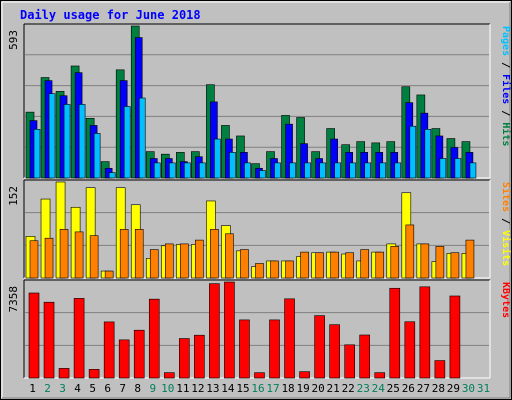  I want to click on day-label-23: 23, so click(363, 388).